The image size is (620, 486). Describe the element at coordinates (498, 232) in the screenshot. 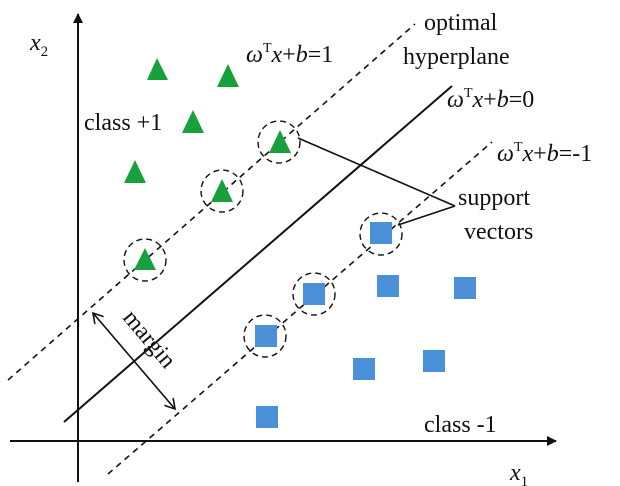

I see `support-vectors-label-line2: vectors` at that location.